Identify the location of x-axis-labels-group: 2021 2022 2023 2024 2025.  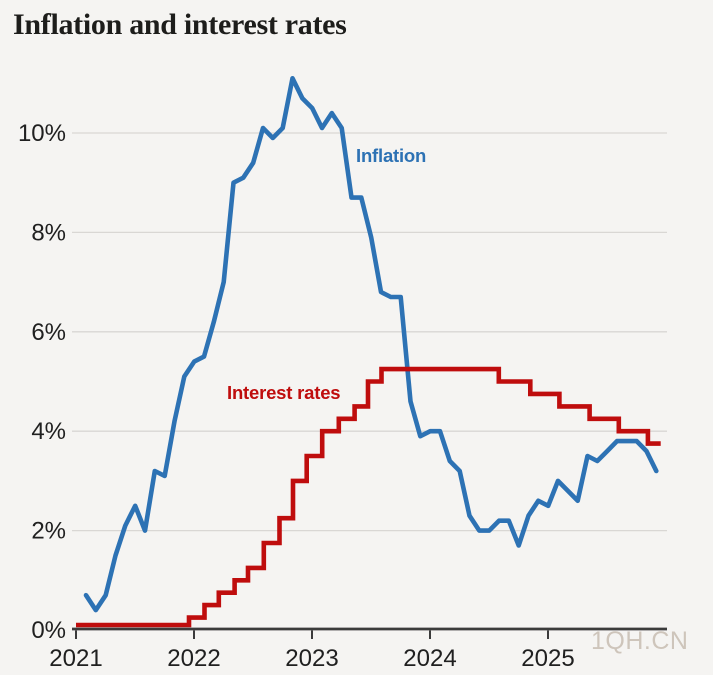
(311, 658).